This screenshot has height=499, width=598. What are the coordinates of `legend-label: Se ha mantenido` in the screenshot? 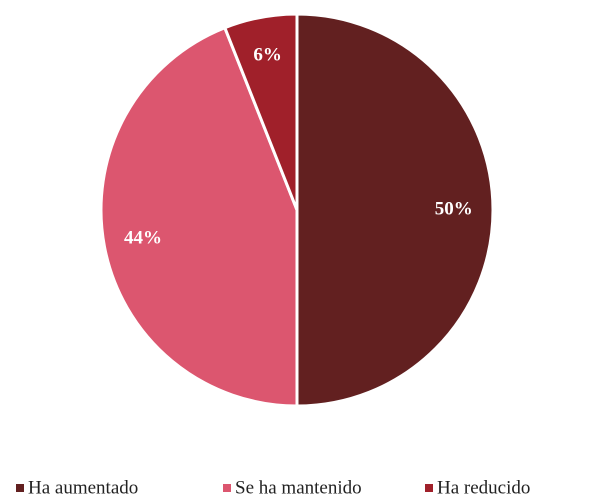 It's located at (298, 487).